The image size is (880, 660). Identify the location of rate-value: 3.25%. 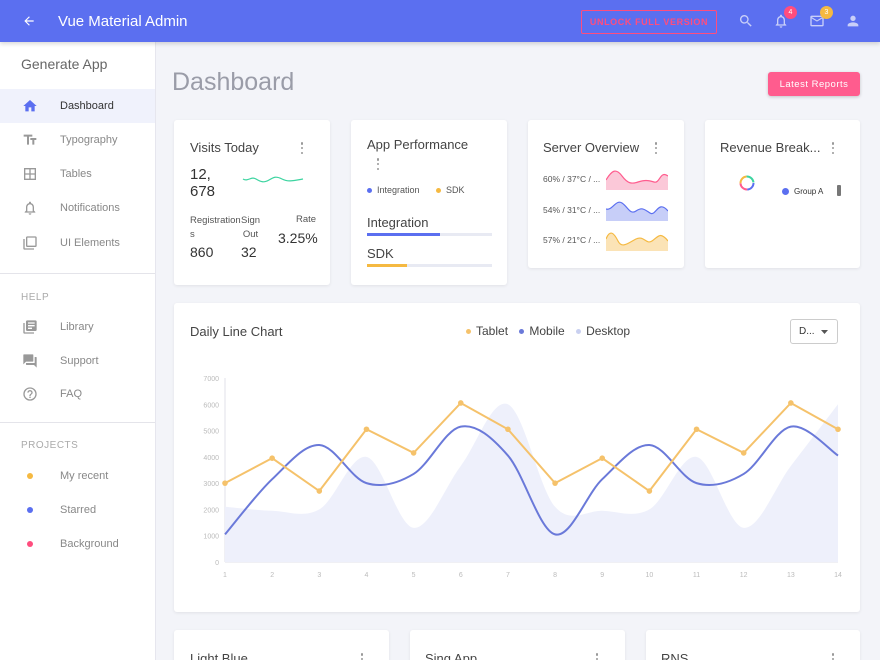
(298, 238).